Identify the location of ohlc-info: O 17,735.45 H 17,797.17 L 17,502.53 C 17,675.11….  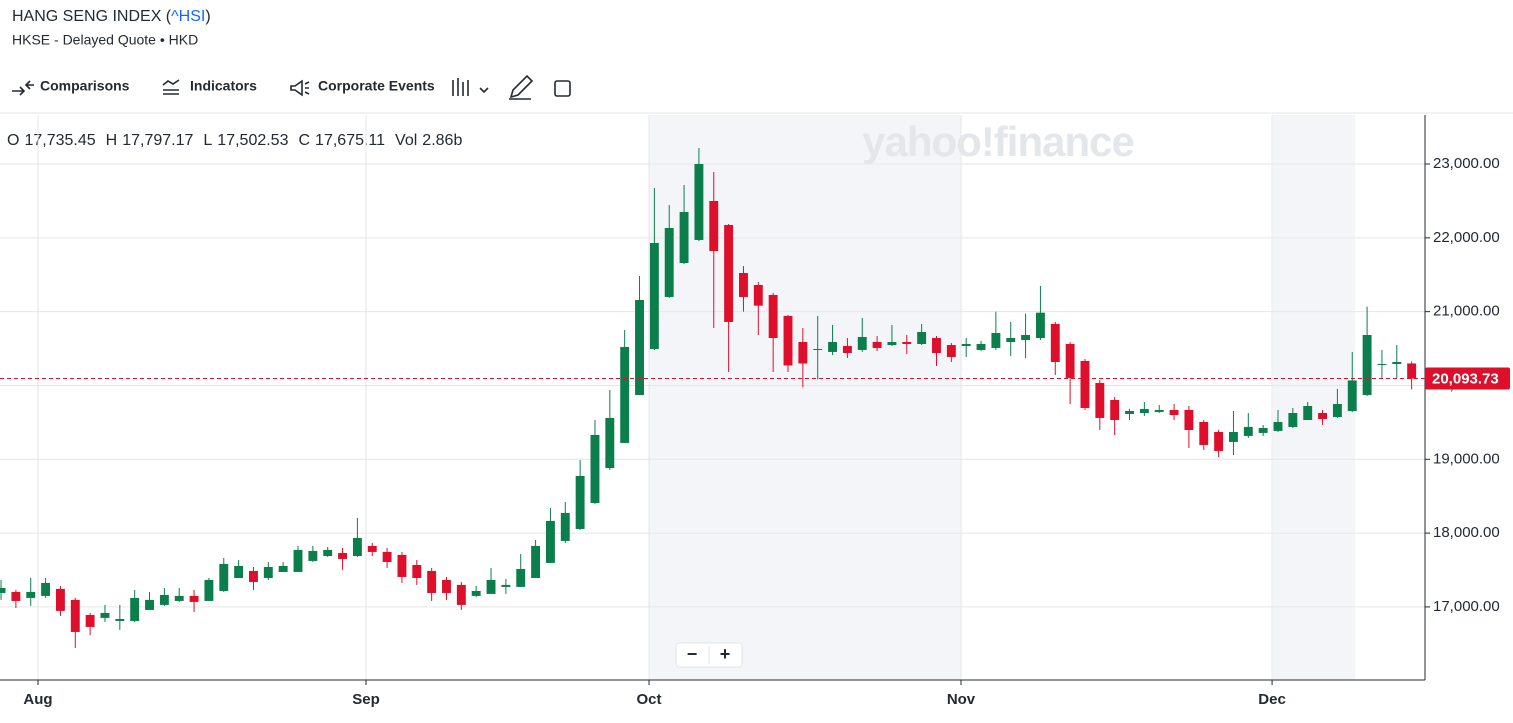
(234, 140).